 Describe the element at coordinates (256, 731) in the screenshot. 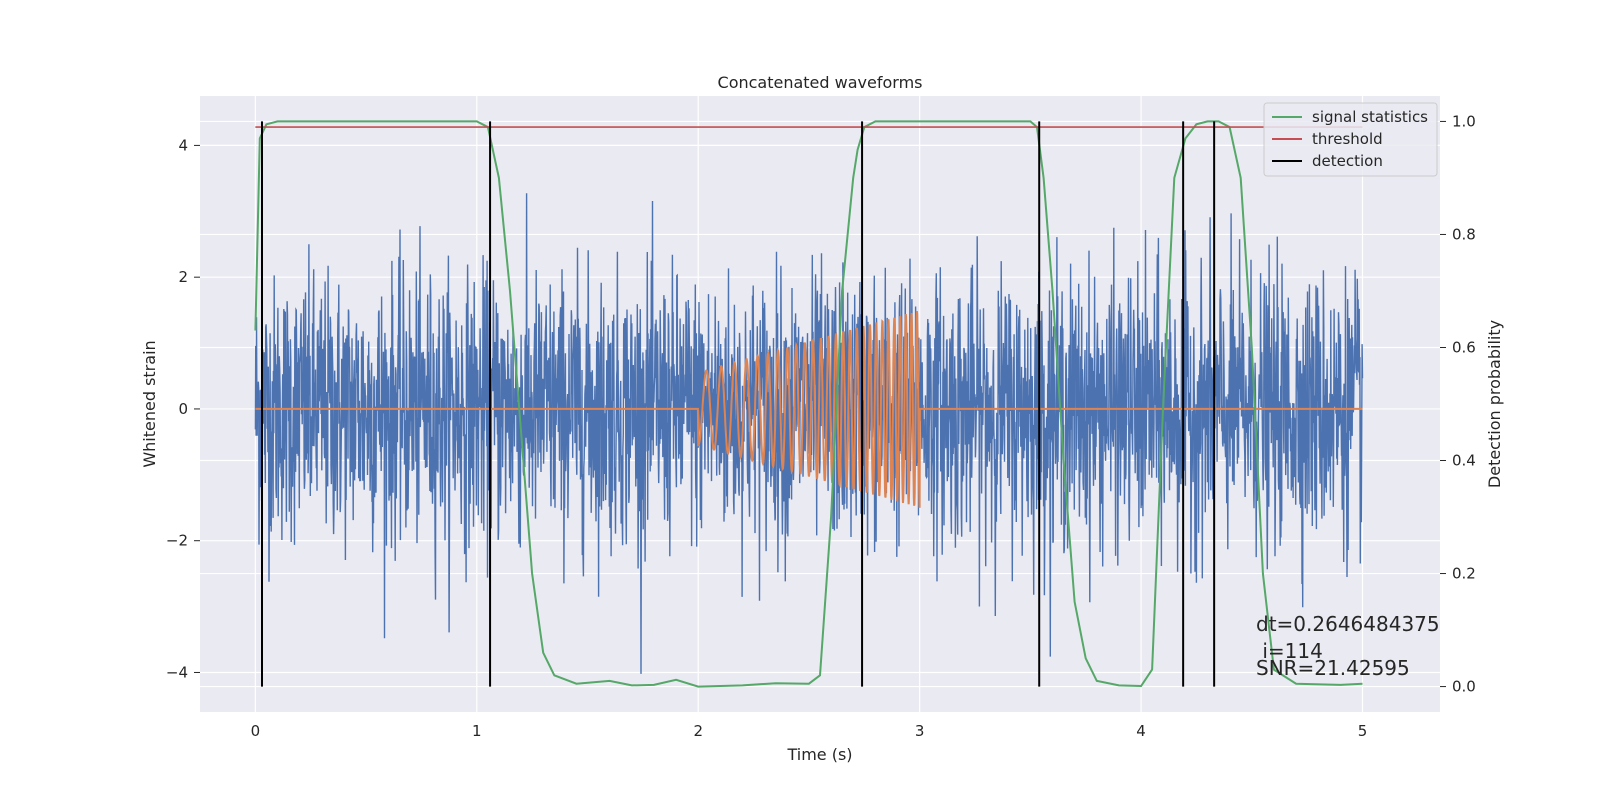

I see `x-tick-label: 0` at that location.